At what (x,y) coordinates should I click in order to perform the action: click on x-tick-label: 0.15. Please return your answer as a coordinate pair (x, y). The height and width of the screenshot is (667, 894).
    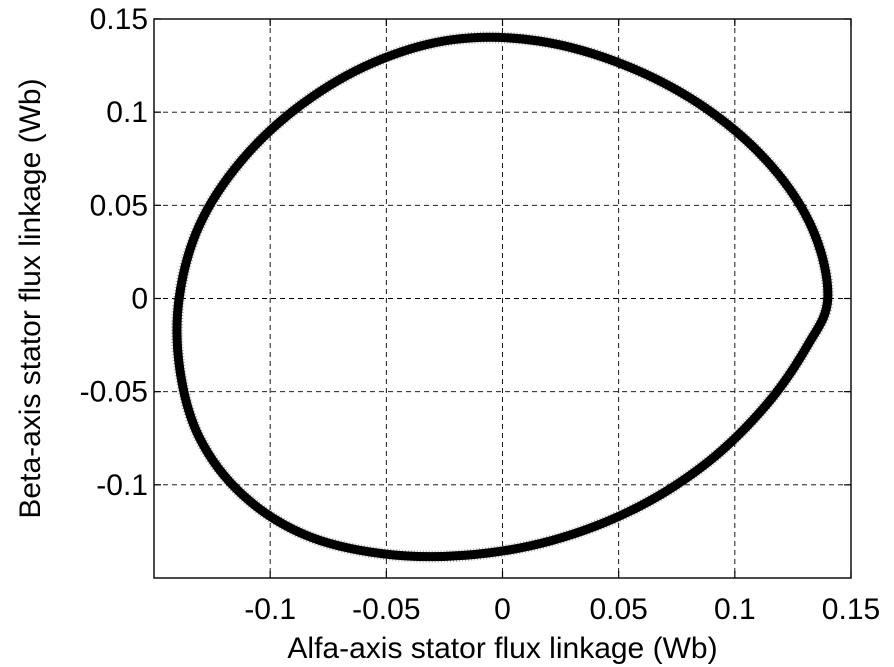
    Looking at the image, I should click on (851, 609).